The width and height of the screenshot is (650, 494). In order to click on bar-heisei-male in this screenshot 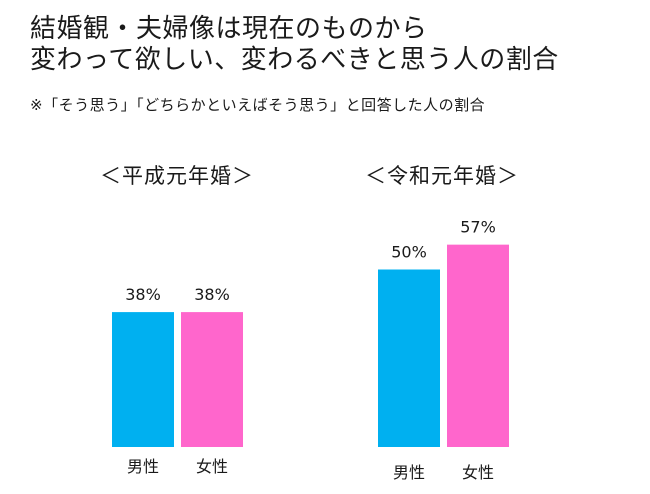, I will do `click(143, 379)`.